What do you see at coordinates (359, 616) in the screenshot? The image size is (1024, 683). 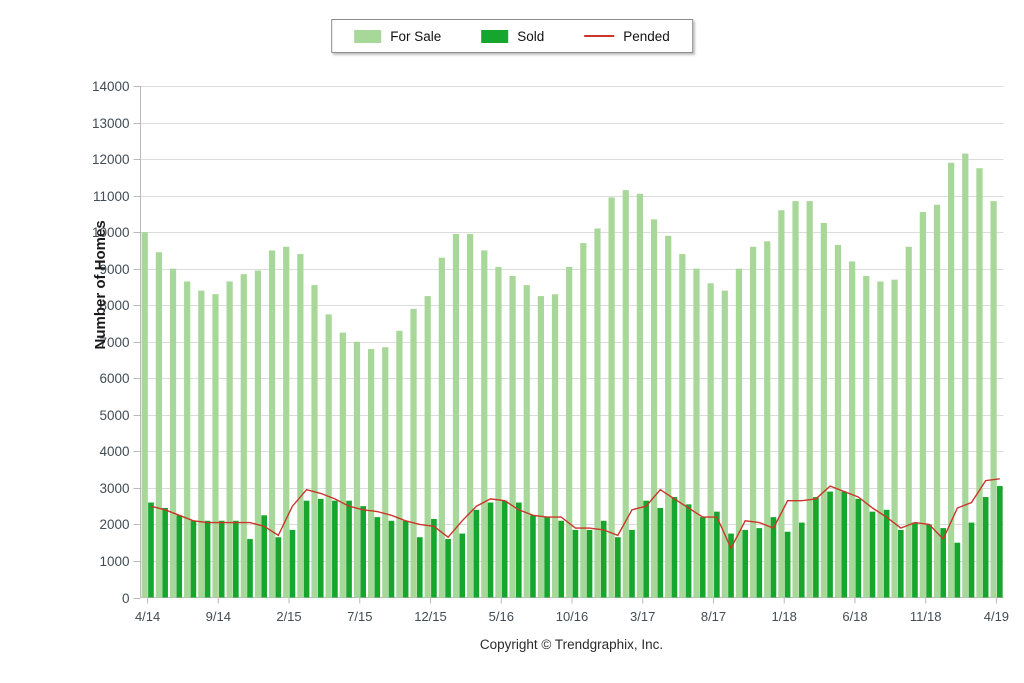 I see `x-tick-label: 7/15` at bounding box center [359, 616].